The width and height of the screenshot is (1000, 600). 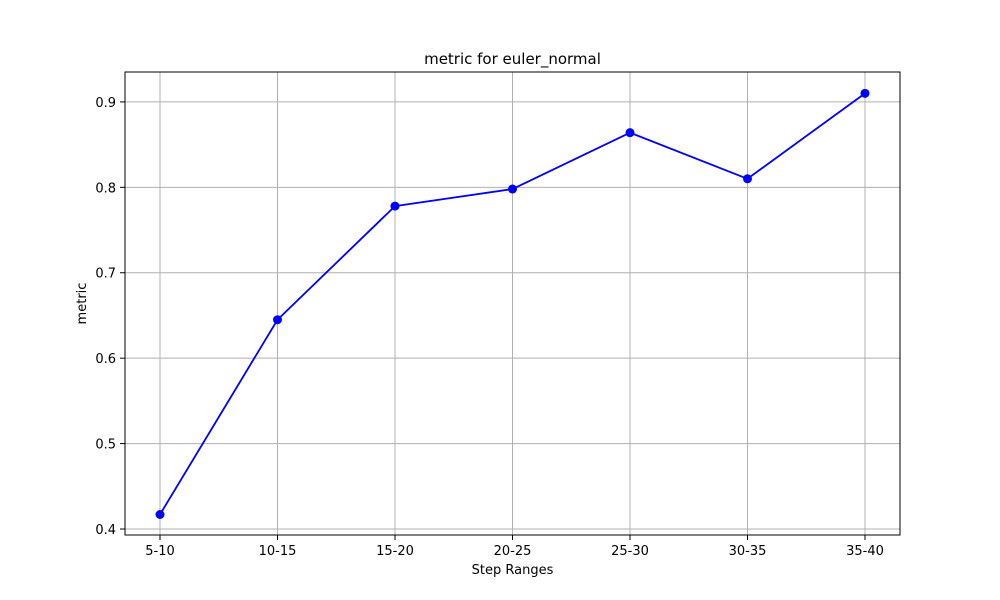 I want to click on x-tick-label: 30-35, so click(x=748, y=551).